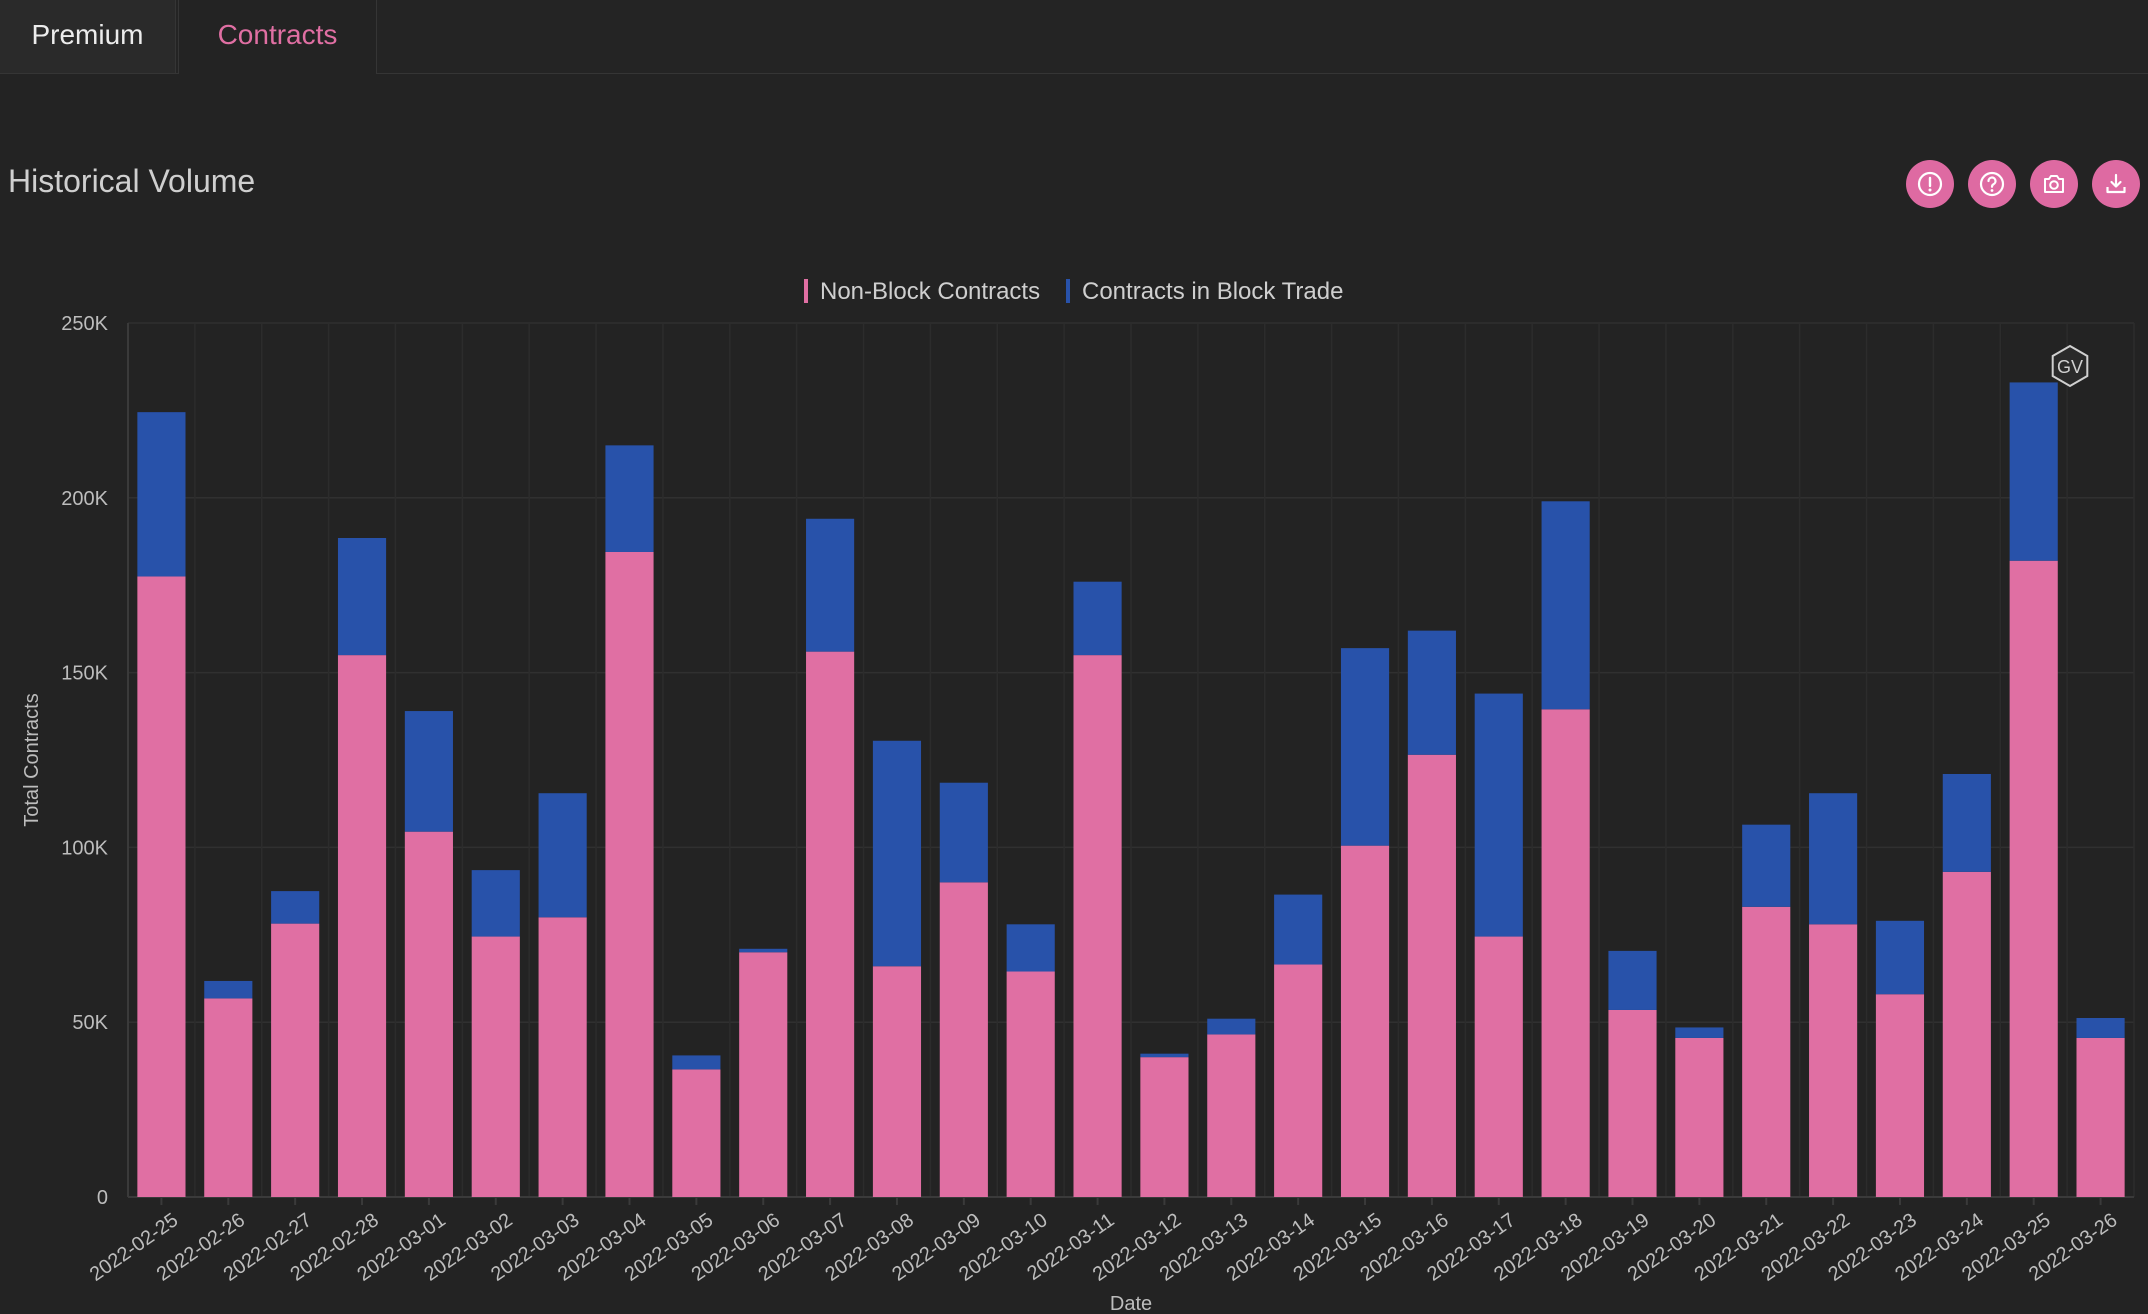  I want to click on download-button, so click(2116, 184).